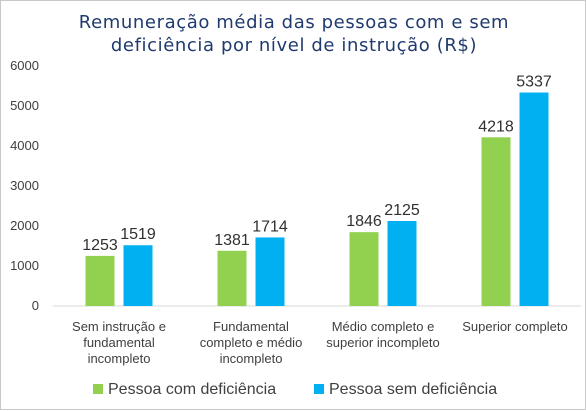  Describe the element at coordinates (496, 126) in the screenshot. I see `data-label: 4218` at that location.